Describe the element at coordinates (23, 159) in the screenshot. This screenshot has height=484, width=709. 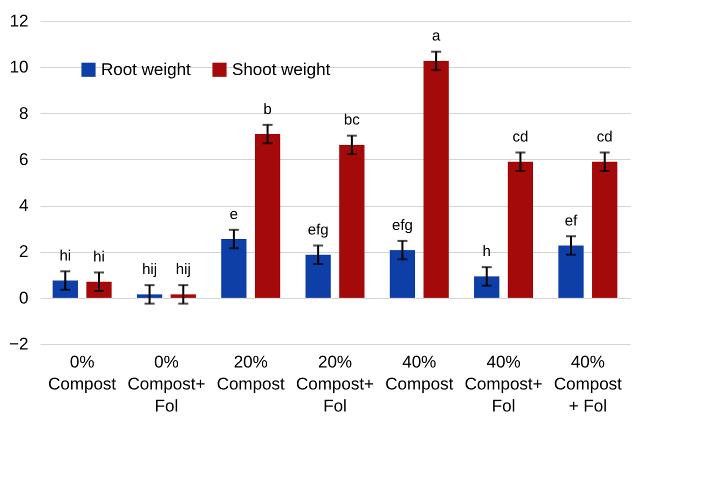
I see `y-tick-label: 6` at that location.